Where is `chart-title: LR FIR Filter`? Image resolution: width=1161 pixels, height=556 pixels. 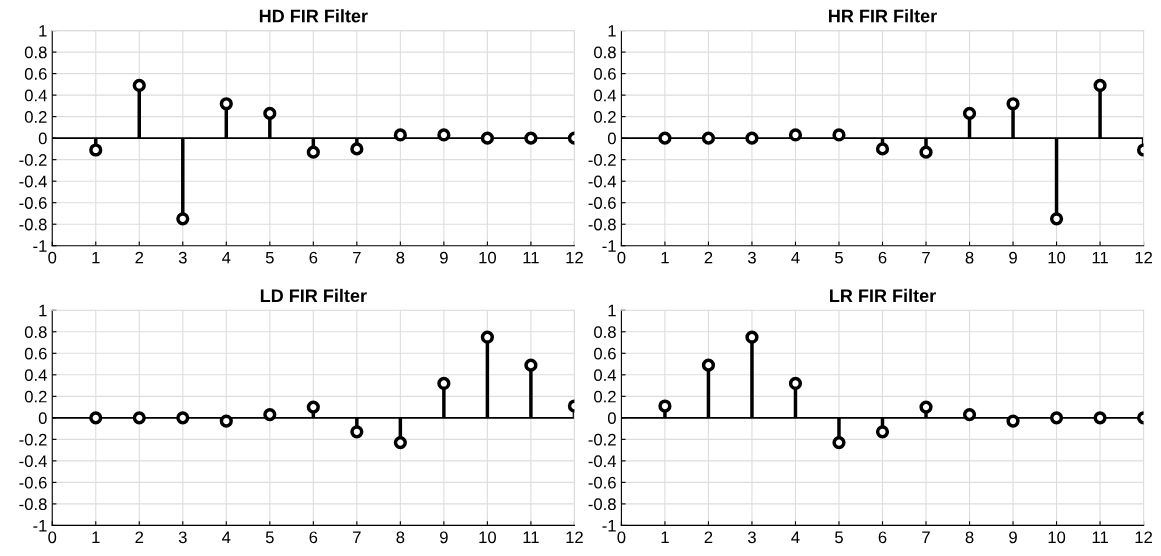 chart-title: LR FIR Filter is located at coordinates (883, 295).